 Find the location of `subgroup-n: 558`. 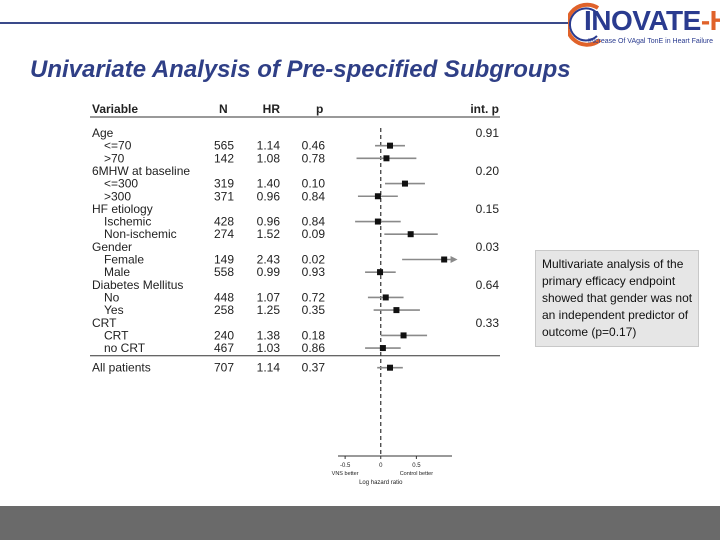

subgroup-n: 558 is located at coordinates (224, 272).